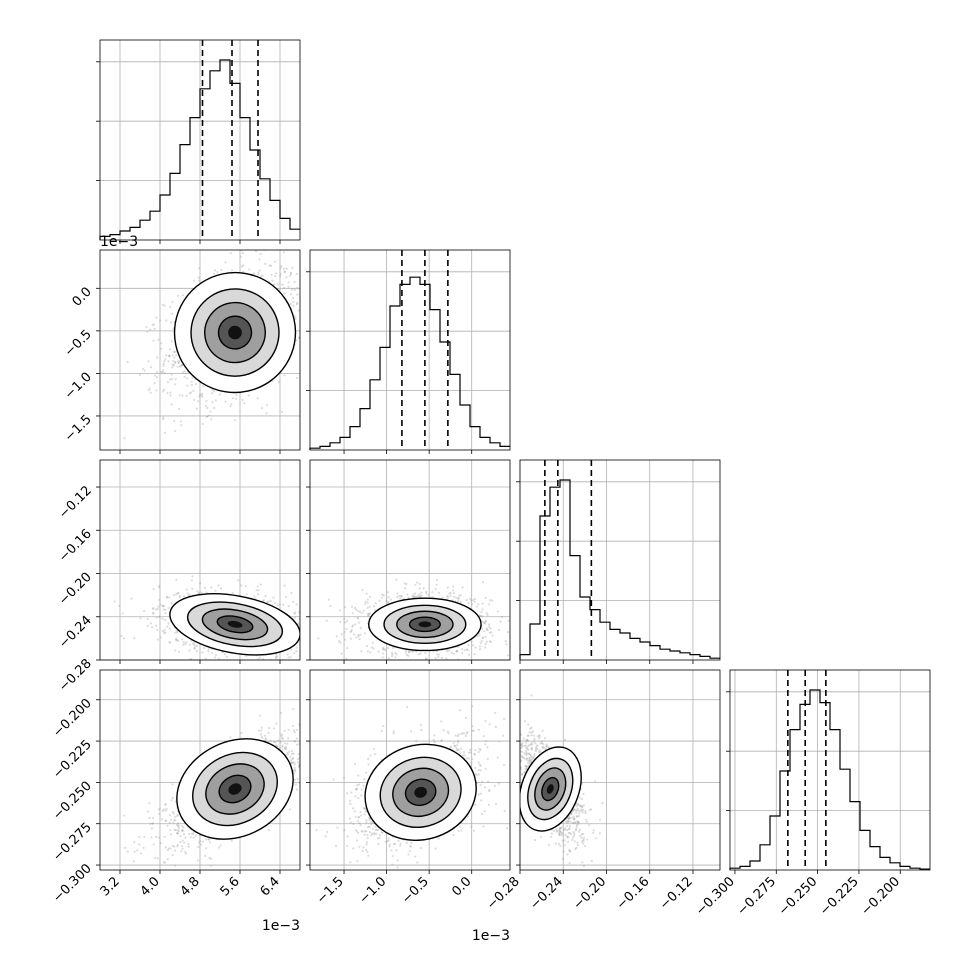 Image resolution: width=970 pixels, height=970 pixels. I want to click on panel-frame, so click(410, 560).